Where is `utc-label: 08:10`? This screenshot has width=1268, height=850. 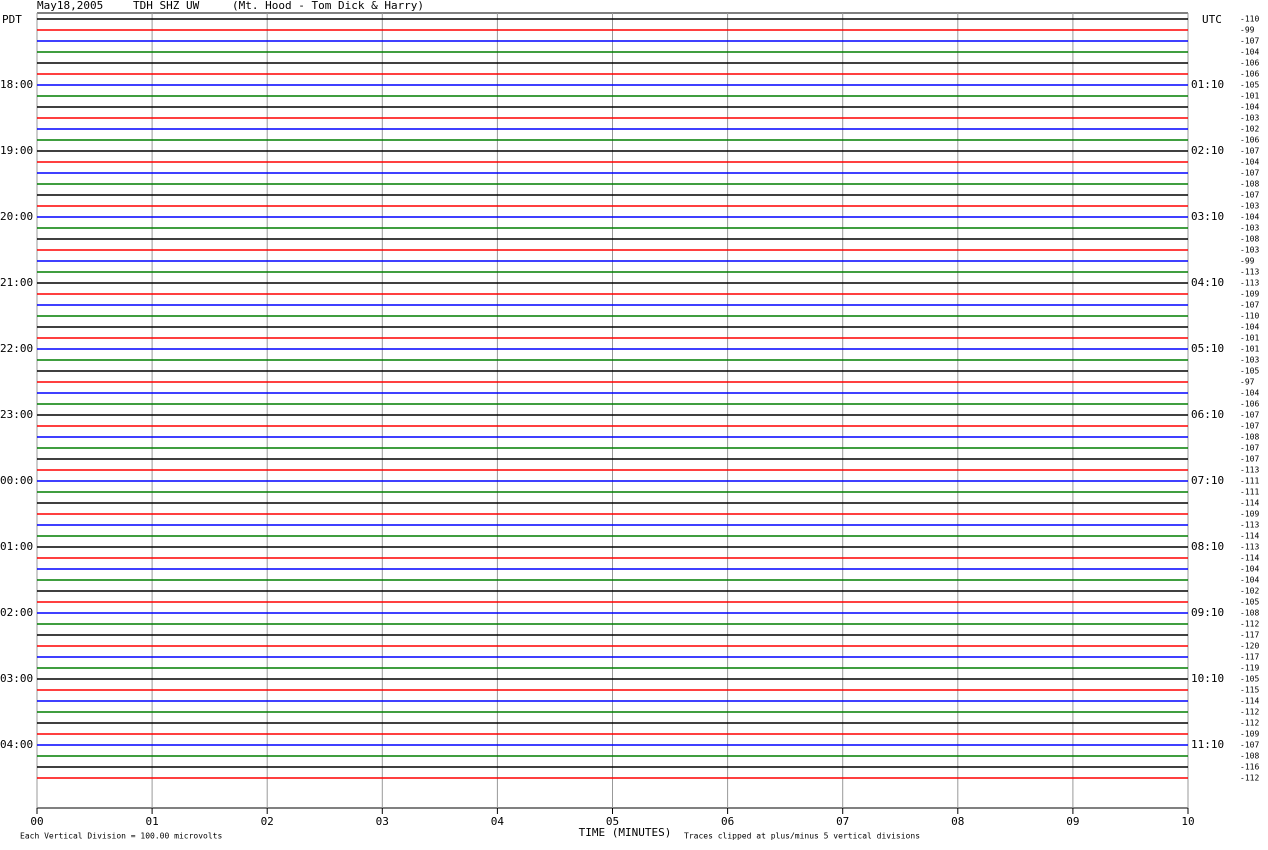 utc-label: 08:10 is located at coordinates (1207, 546).